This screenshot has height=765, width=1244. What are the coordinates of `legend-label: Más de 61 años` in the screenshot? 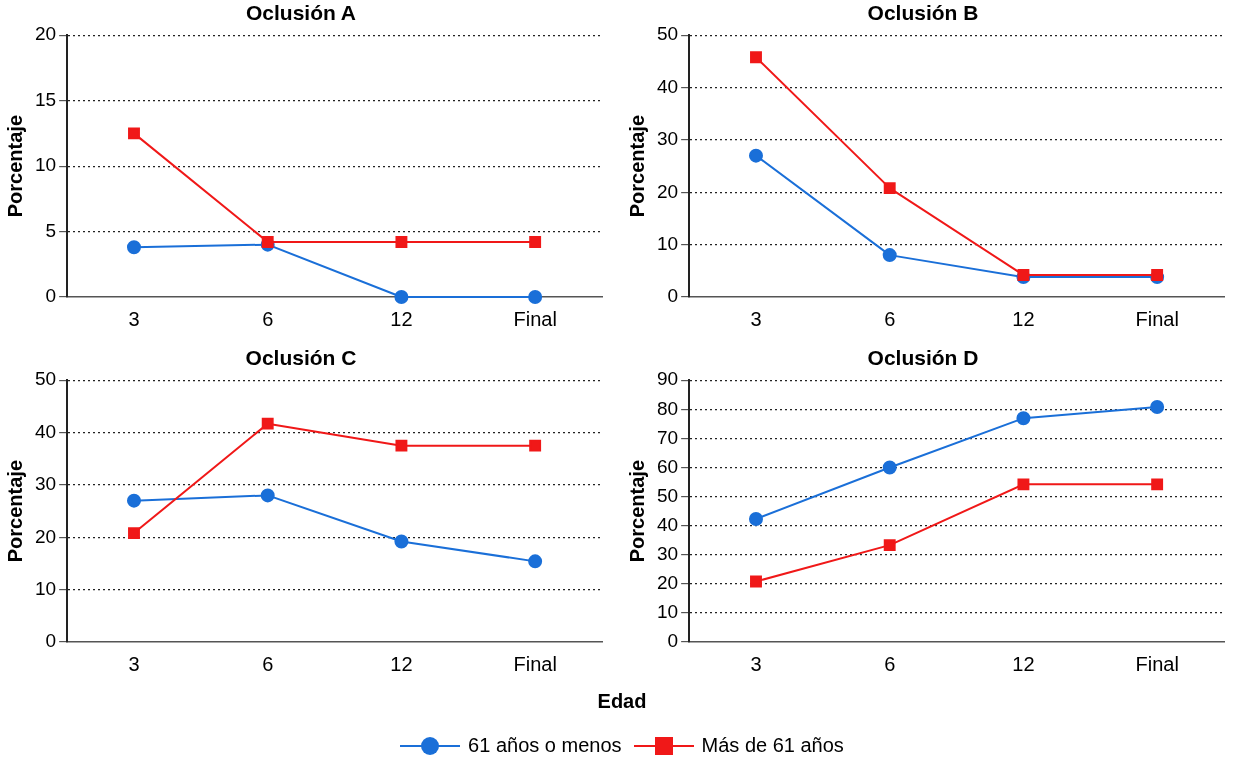 It's located at (772, 745).